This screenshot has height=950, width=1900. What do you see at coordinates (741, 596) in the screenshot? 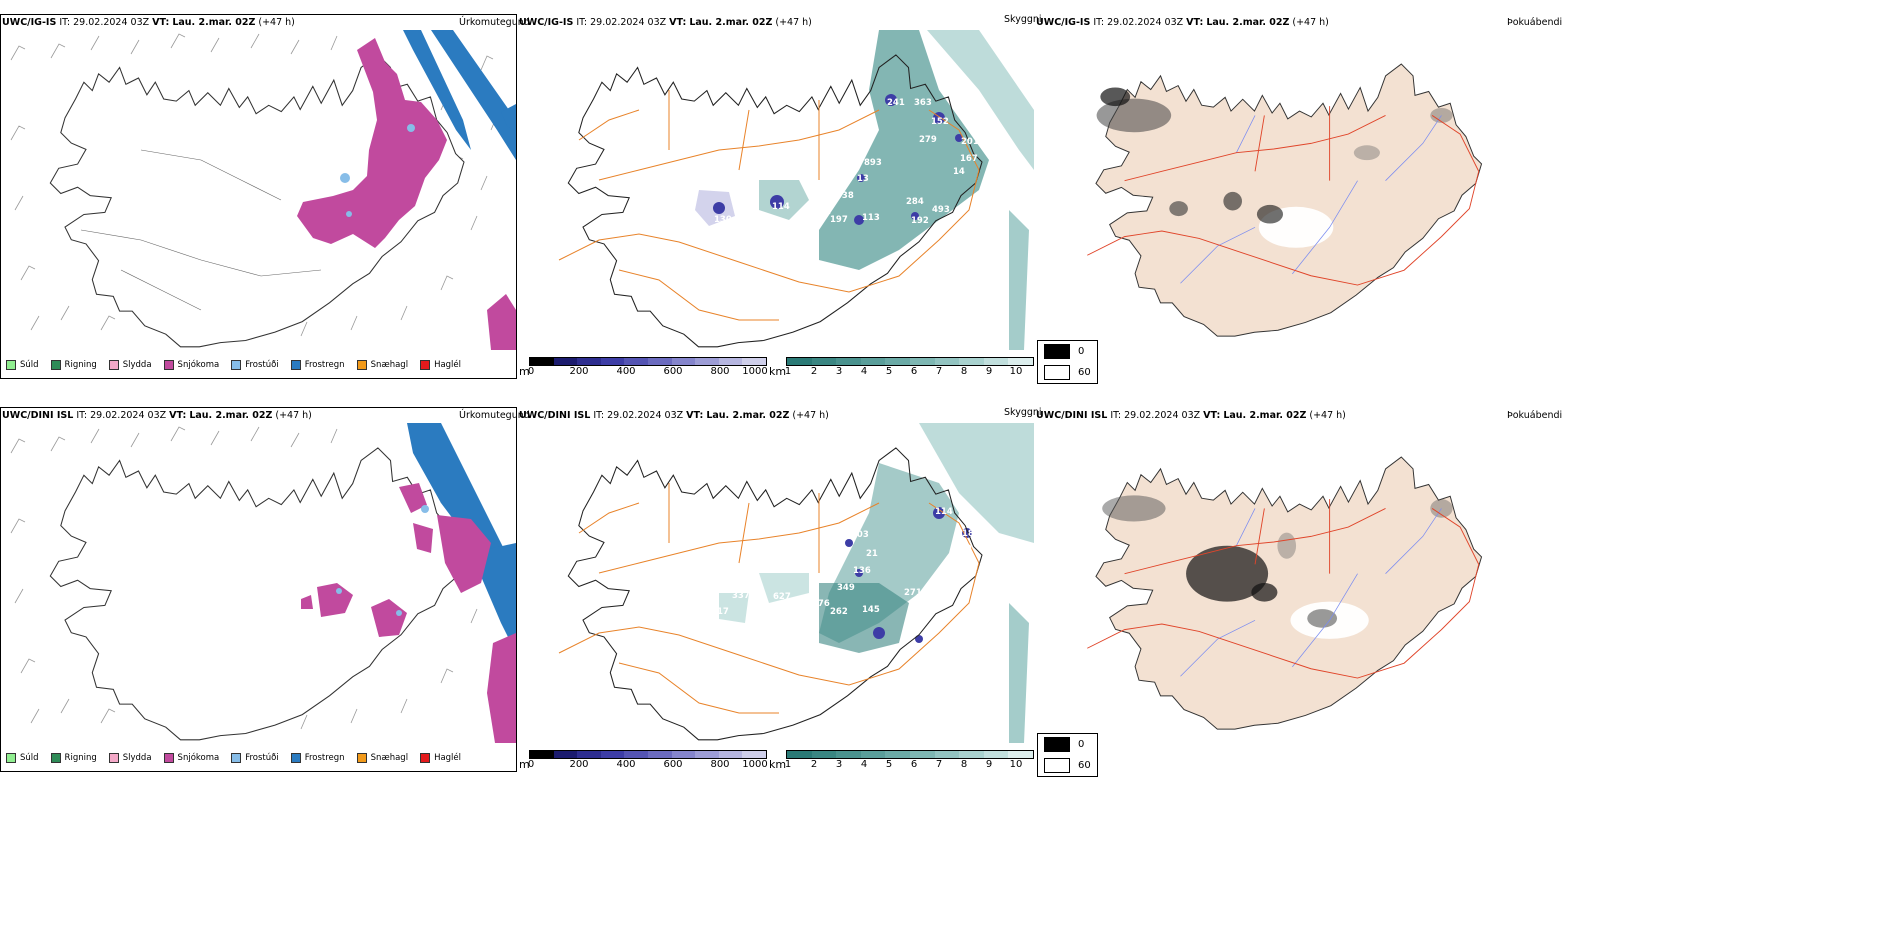
I see `value-label: 337` at bounding box center [741, 596].